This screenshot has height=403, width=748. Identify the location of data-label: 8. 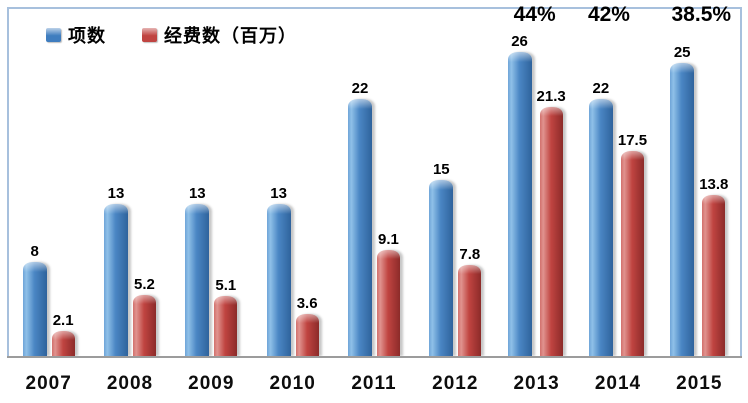
(34, 251).